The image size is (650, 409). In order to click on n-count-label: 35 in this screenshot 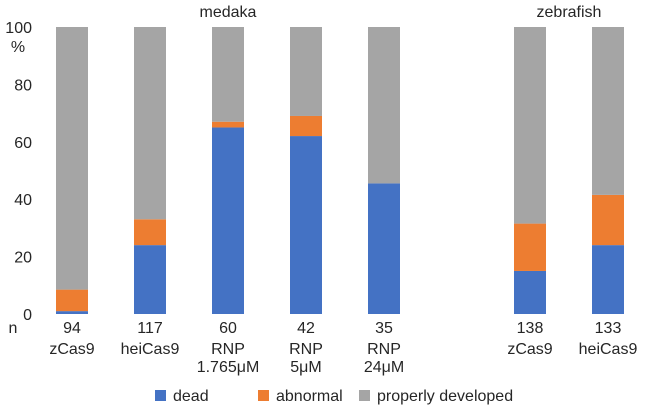, I will do `click(384, 328)`.